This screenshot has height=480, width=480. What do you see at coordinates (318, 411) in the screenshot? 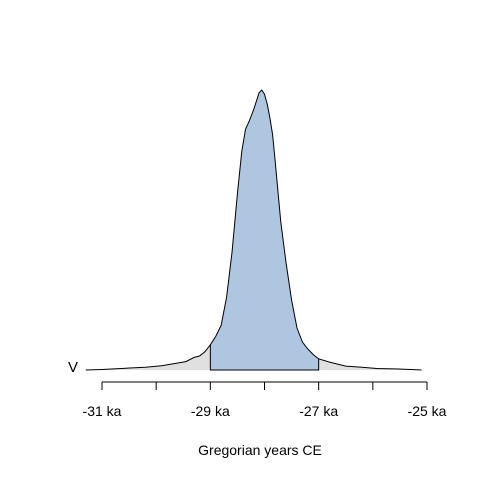
I see `x-tick-label: -27 ka` at bounding box center [318, 411].